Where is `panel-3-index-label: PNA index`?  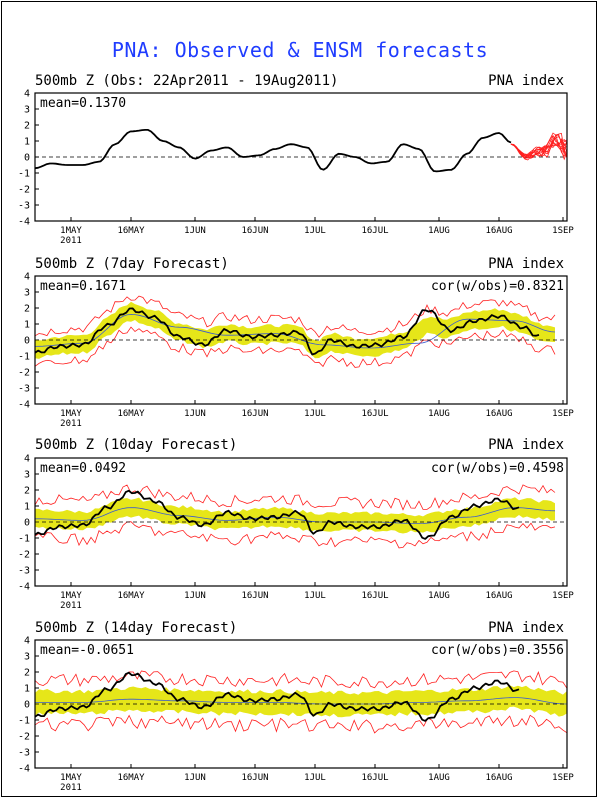
panel-3-index-label: PNA index is located at coordinates (526, 445).